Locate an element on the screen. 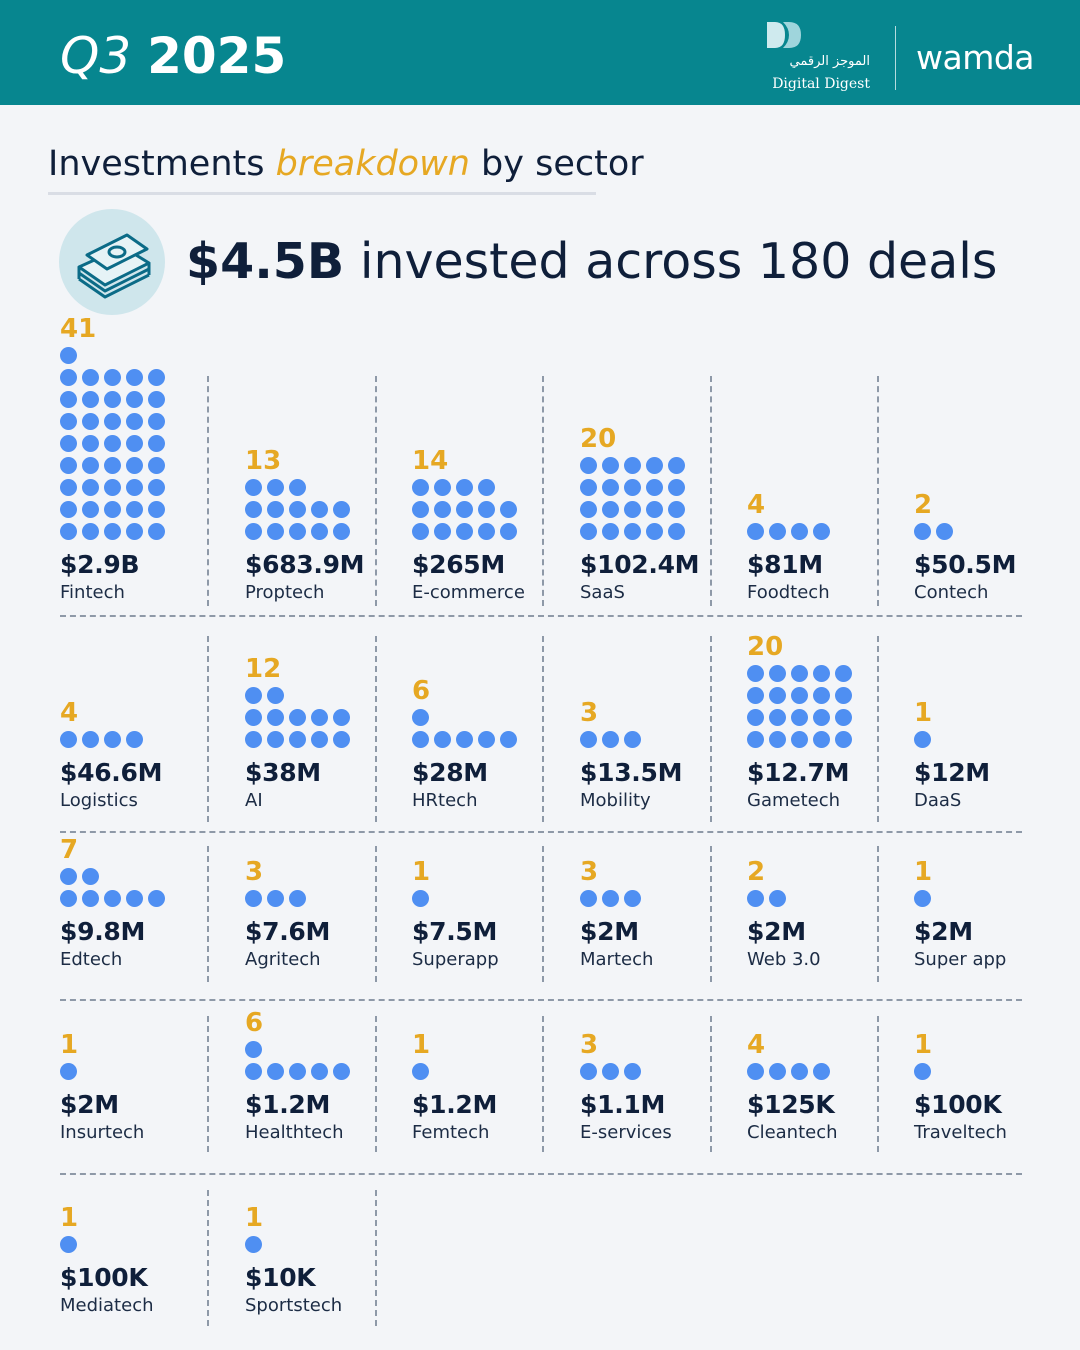 Image resolution: width=1080 pixels, height=1350 pixels. title-post: by sector is located at coordinates (556, 164).